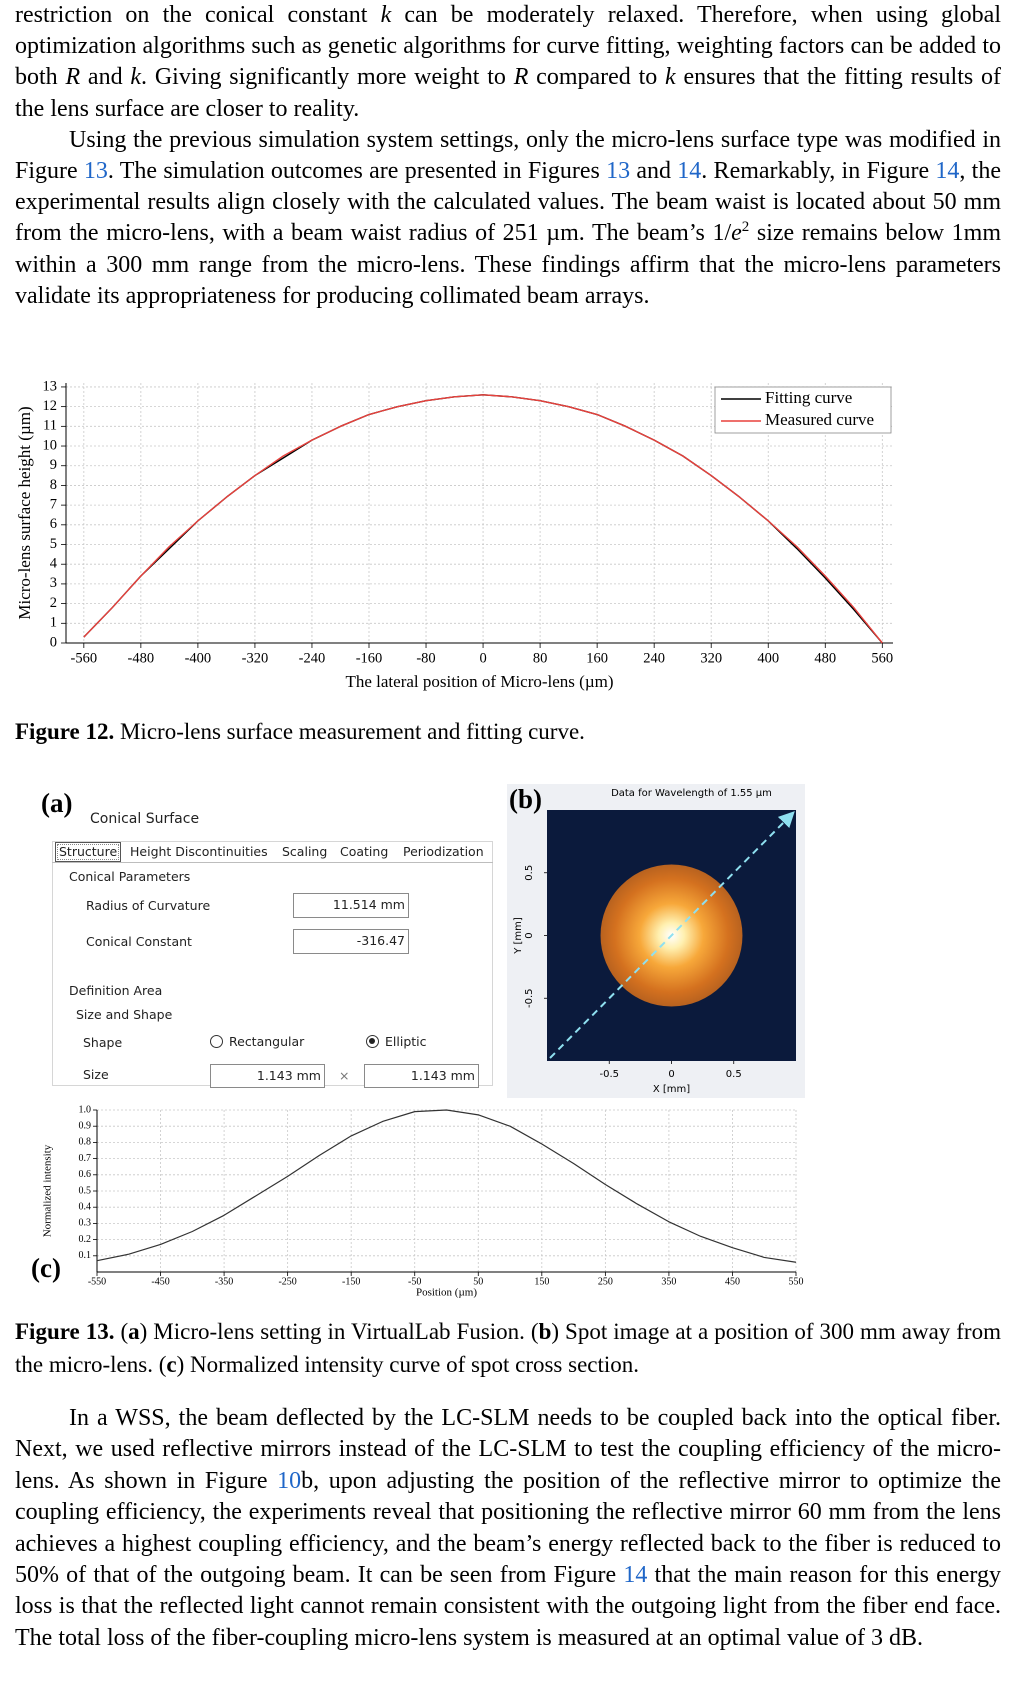 The height and width of the screenshot is (1688, 1015). What do you see at coordinates (53, 623) in the screenshot?
I see `y-tick-label: 1` at bounding box center [53, 623].